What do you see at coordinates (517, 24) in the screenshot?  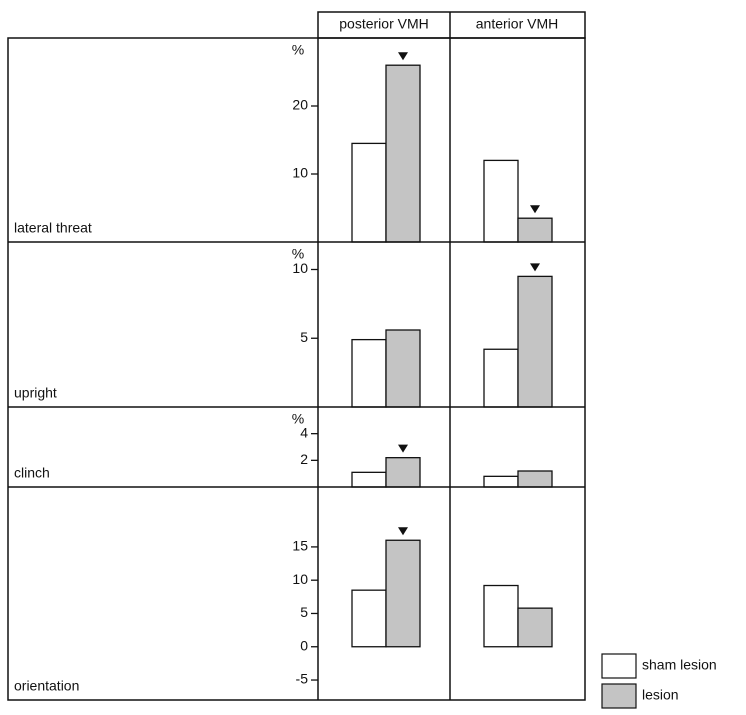 I see `column-header: anterior VMH` at bounding box center [517, 24].